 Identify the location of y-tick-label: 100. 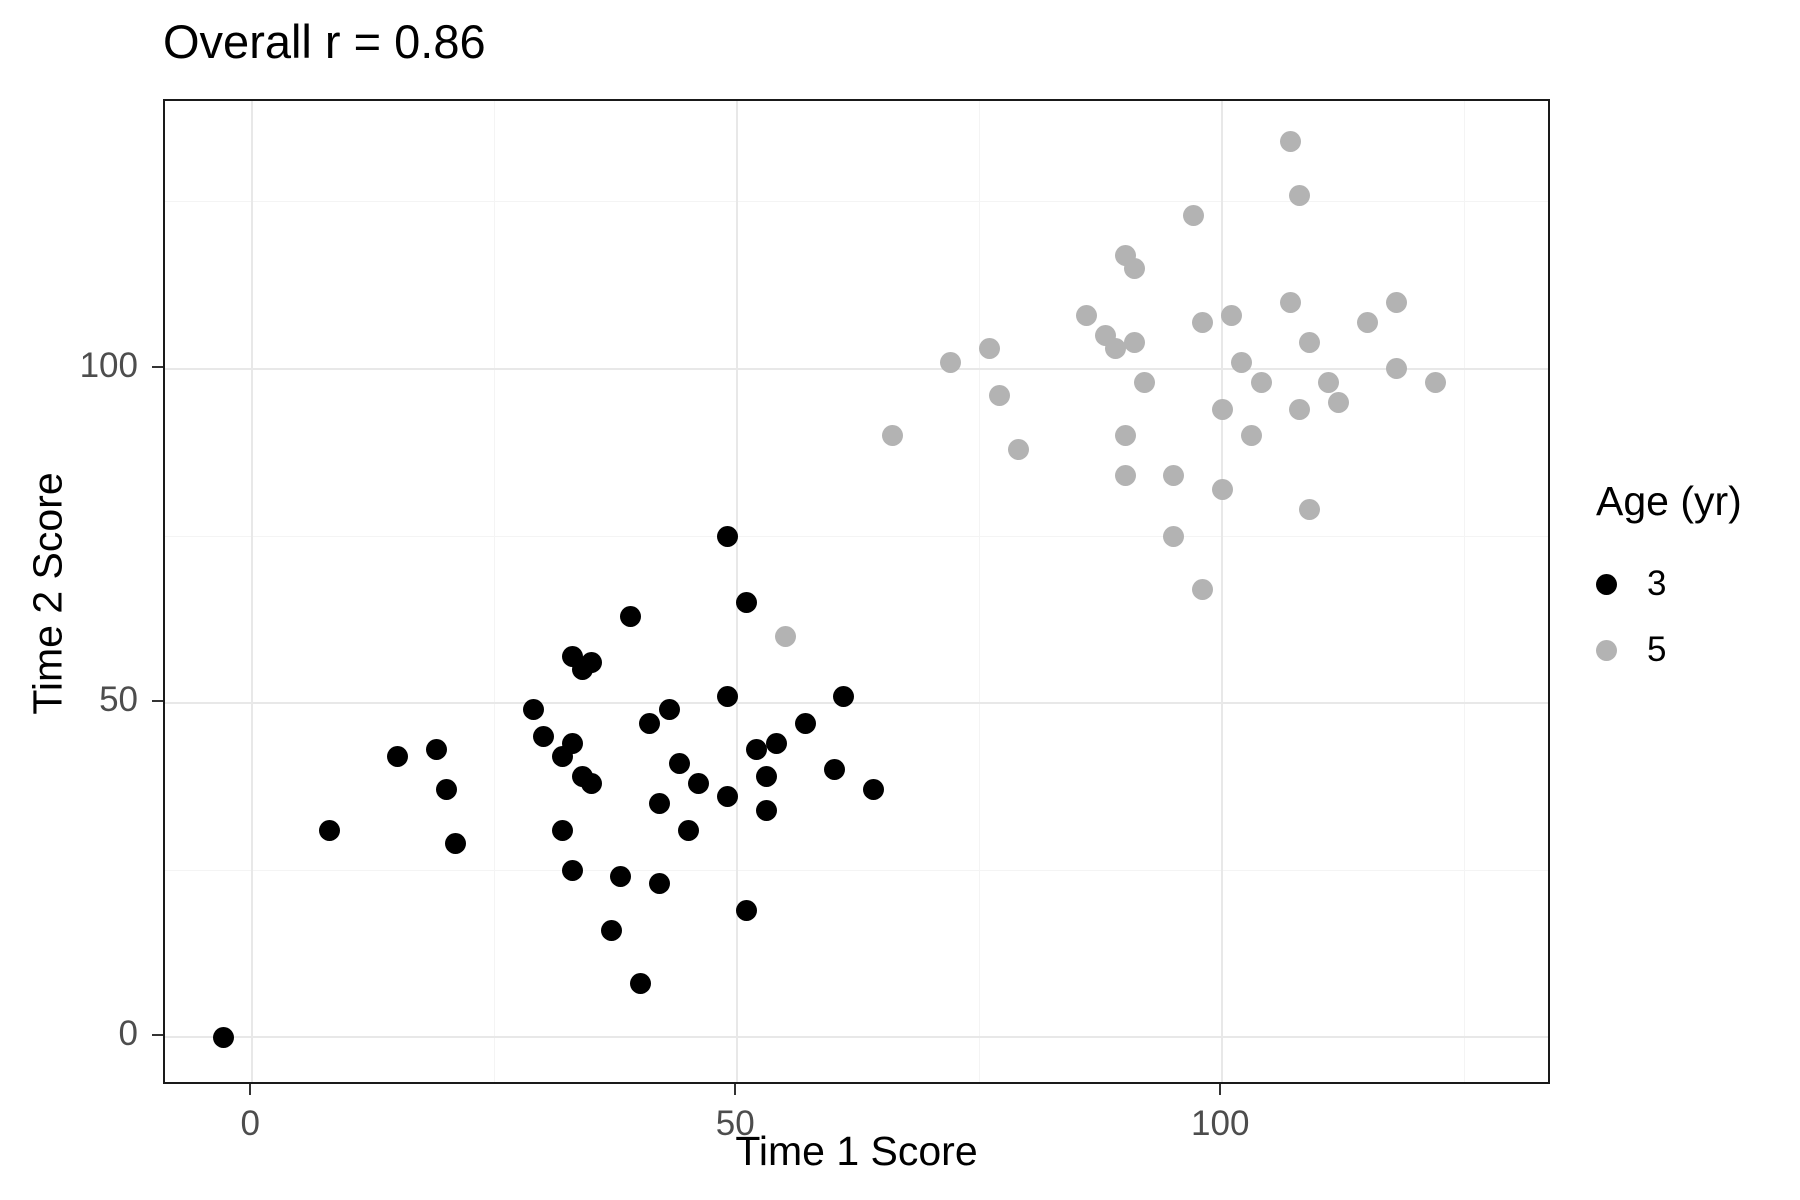
(108, 365).